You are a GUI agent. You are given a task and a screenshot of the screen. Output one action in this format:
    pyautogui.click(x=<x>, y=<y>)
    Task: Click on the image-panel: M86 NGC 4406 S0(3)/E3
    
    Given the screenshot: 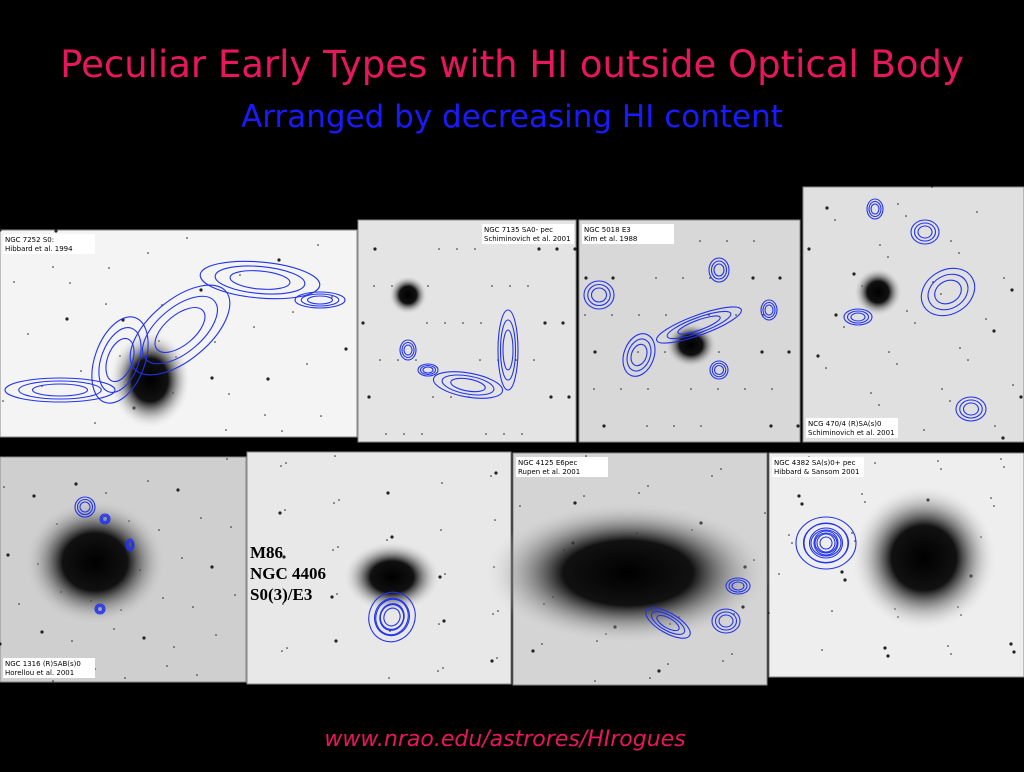 What is the action you would take?
    pyautogui.click(x=379, y=568)
    